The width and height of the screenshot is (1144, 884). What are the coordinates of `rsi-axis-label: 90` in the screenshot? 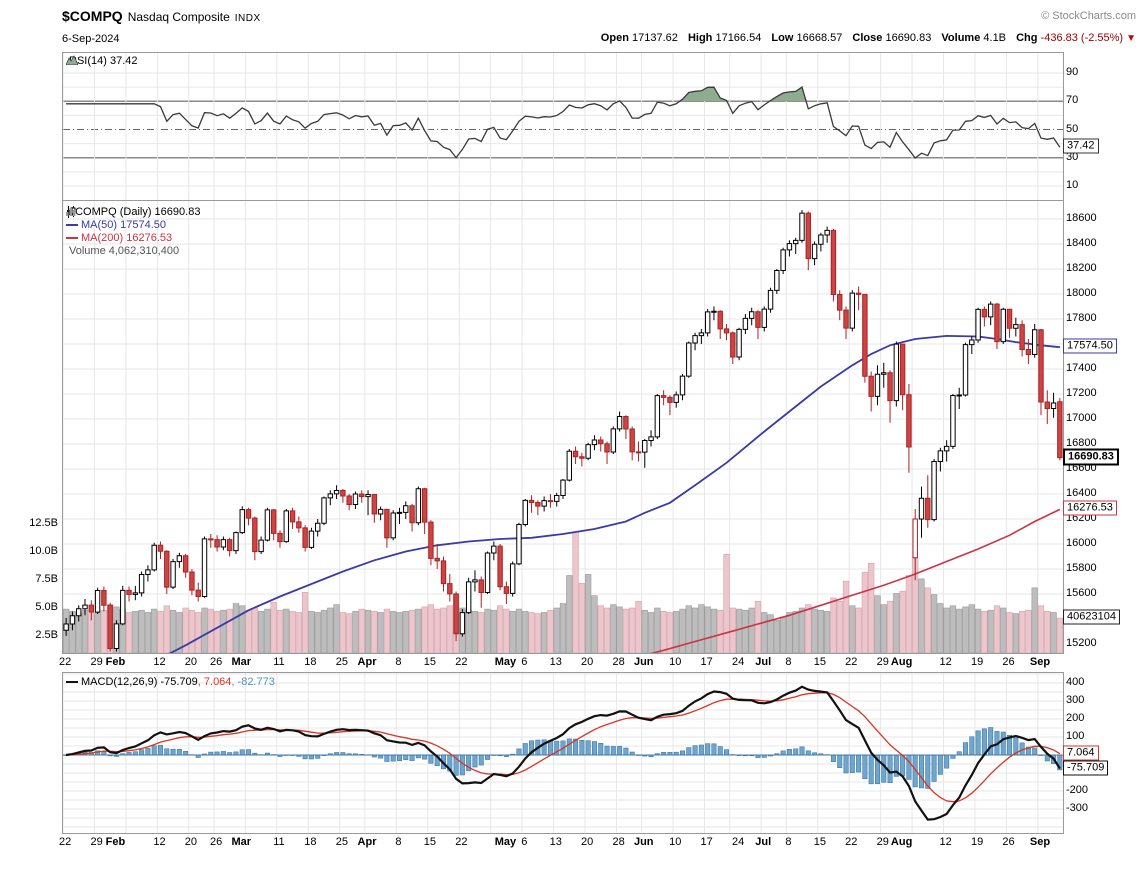 It's located at (1072, 72).